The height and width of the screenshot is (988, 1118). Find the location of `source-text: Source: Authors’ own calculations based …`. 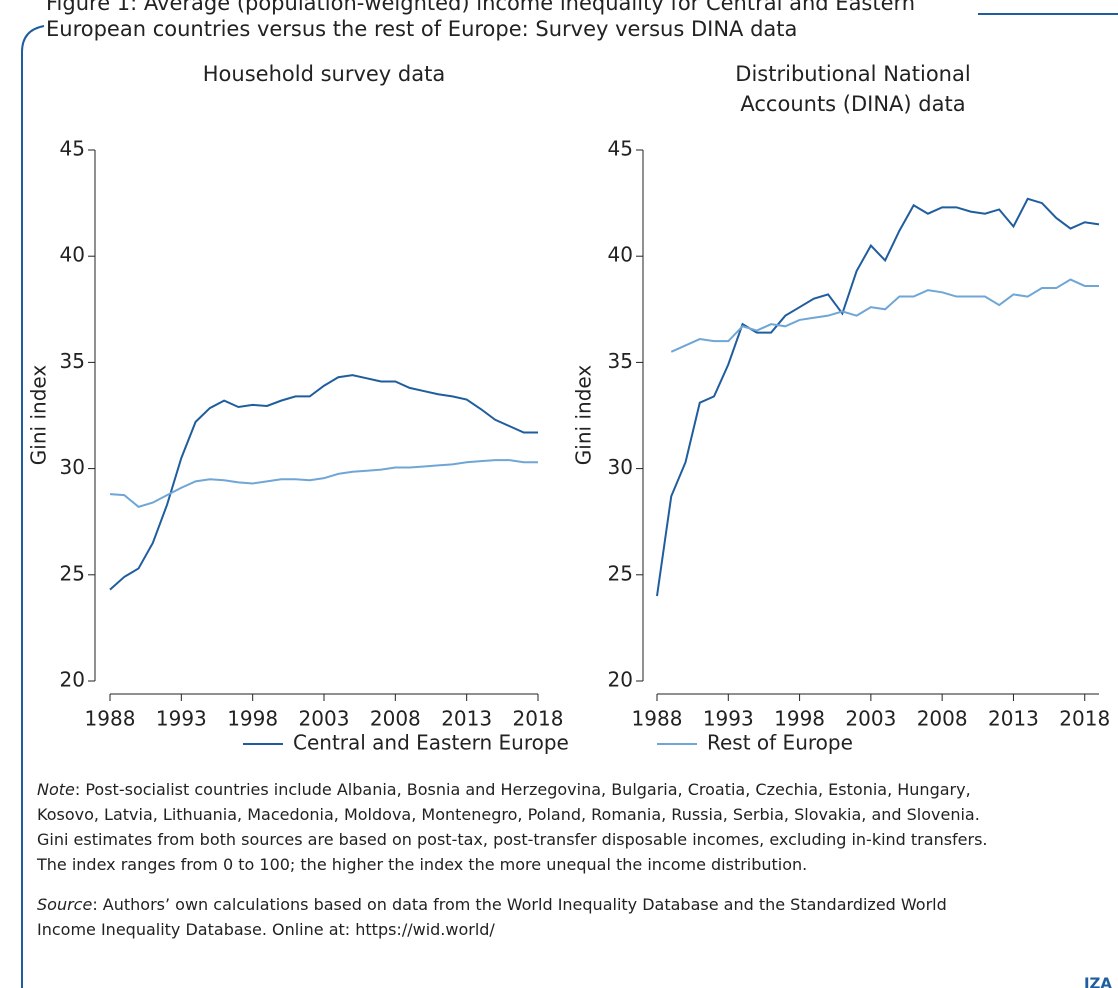

source-text: Source: Authors’ own calculations based … is located at coordinates (492, 904).